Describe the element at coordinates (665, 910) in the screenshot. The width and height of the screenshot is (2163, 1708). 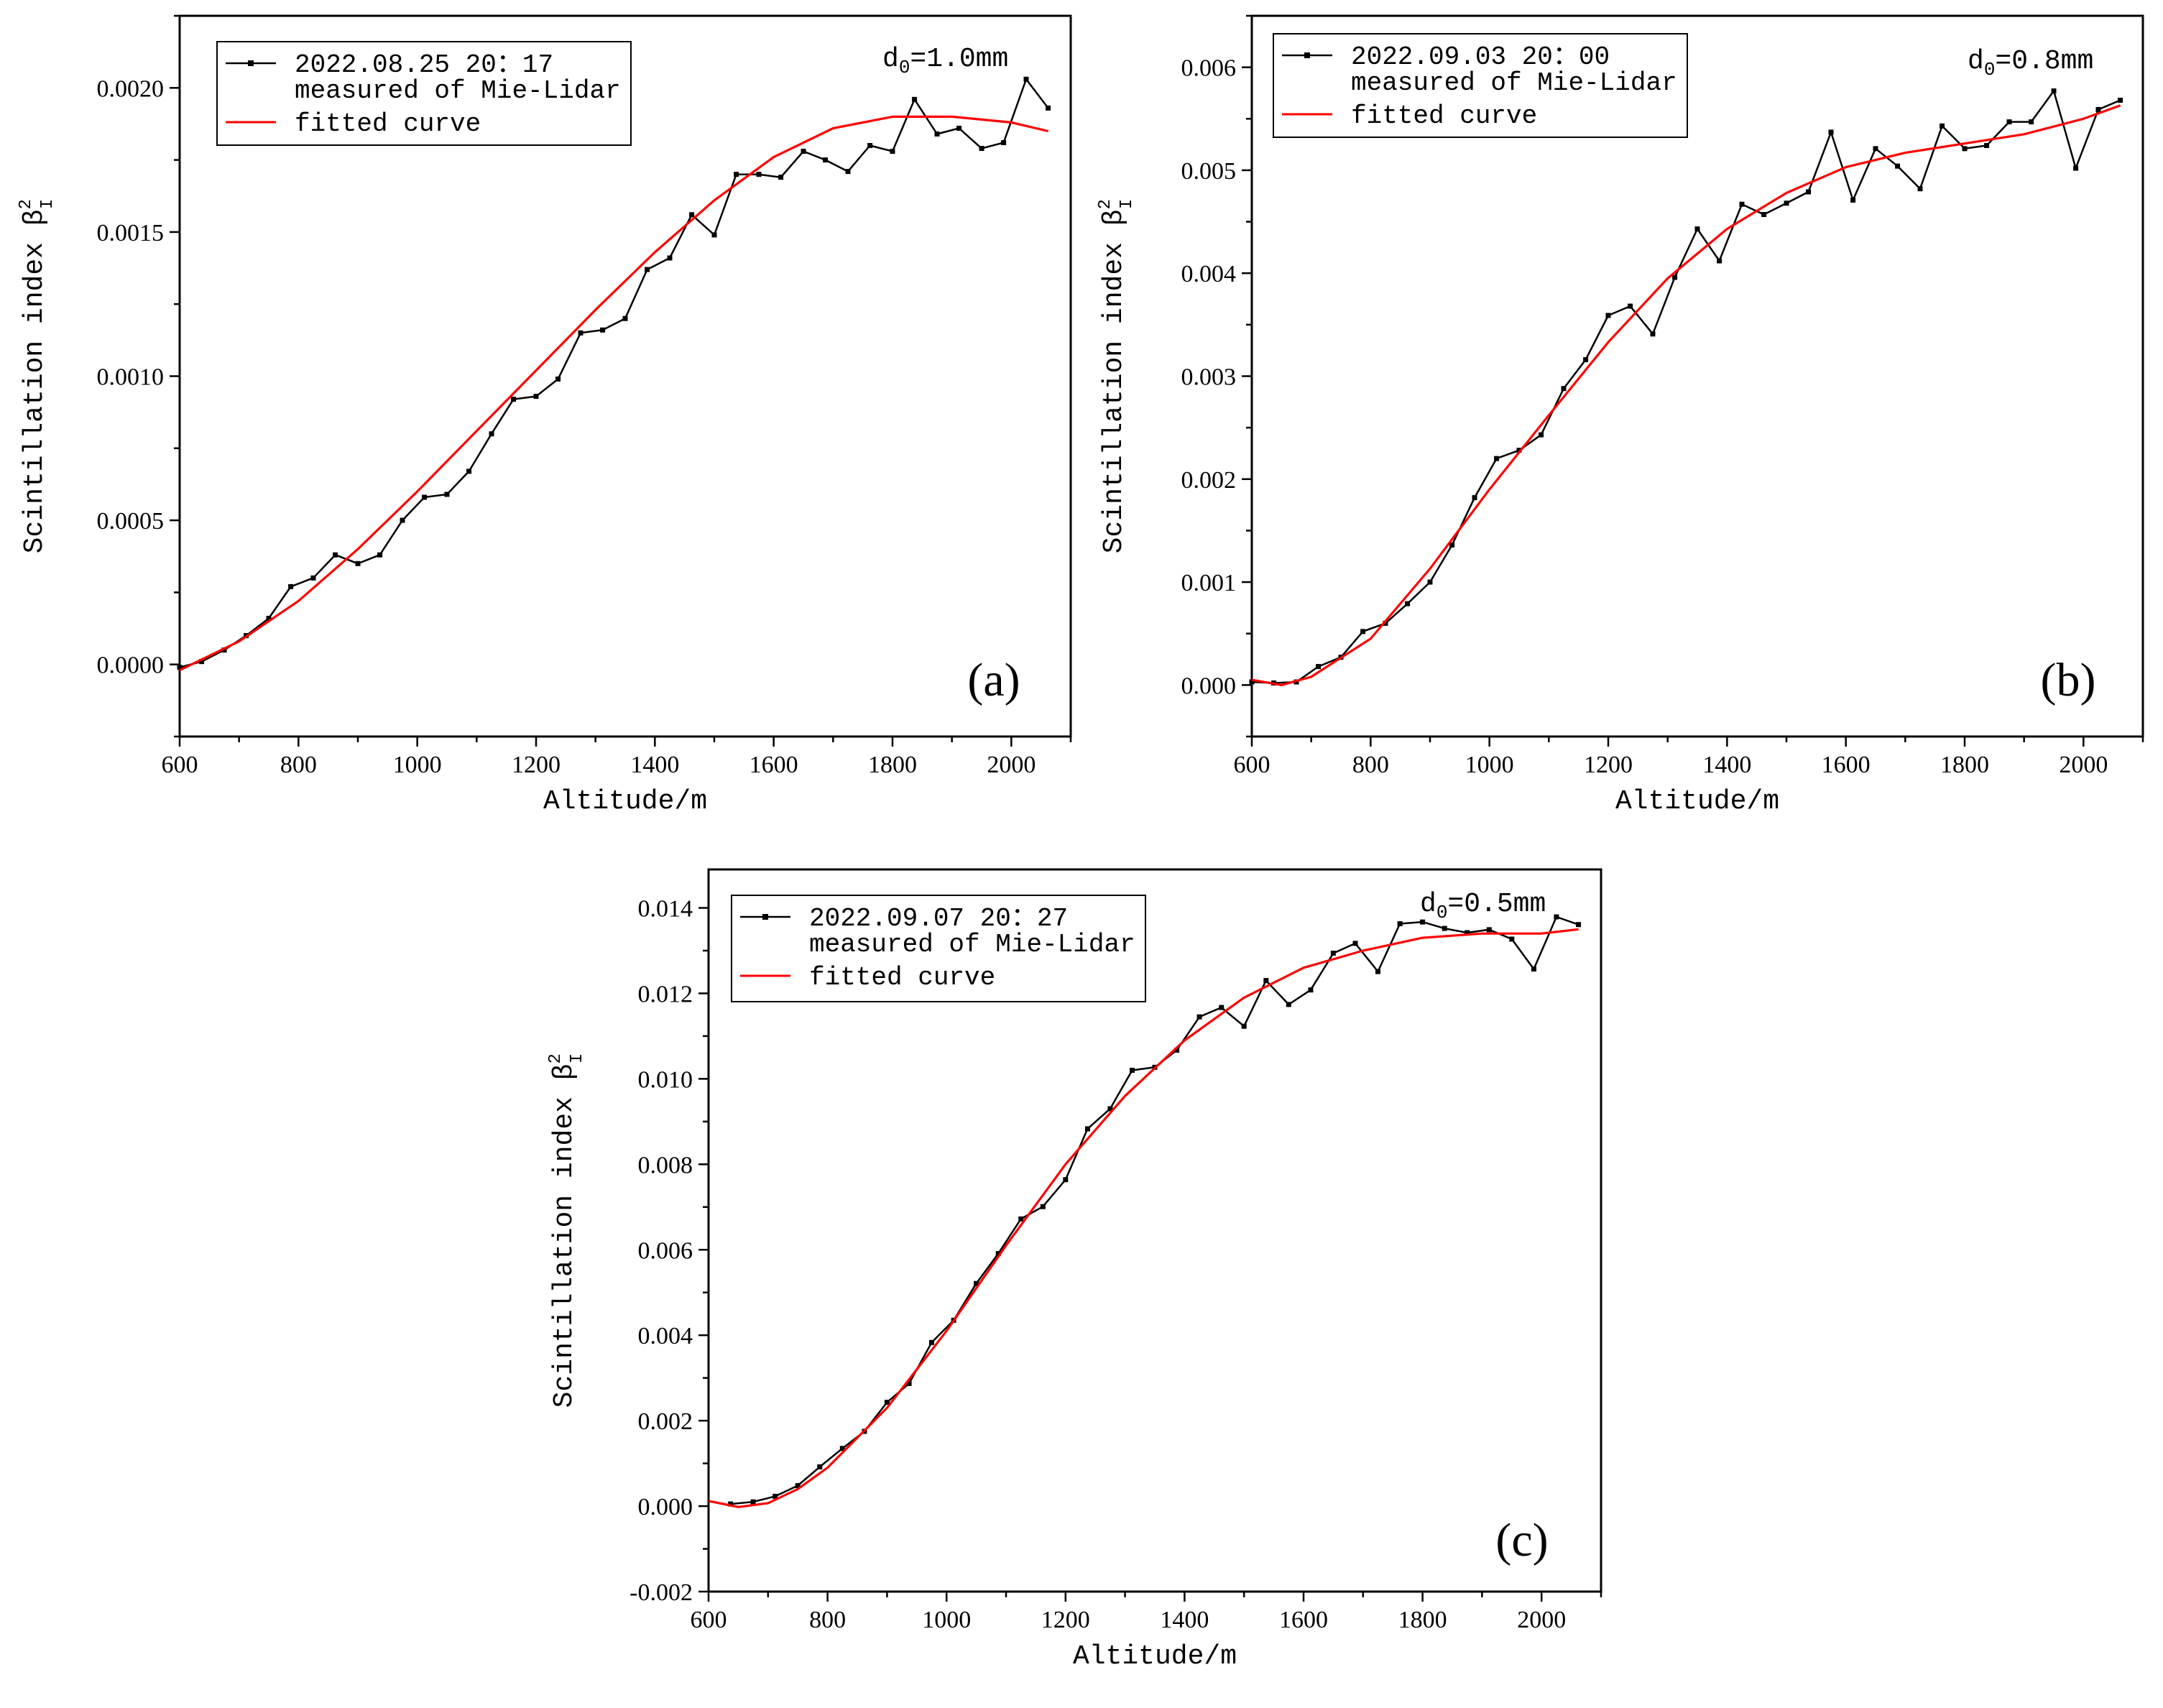
I see `y-tick-label: 0.014` at that location.